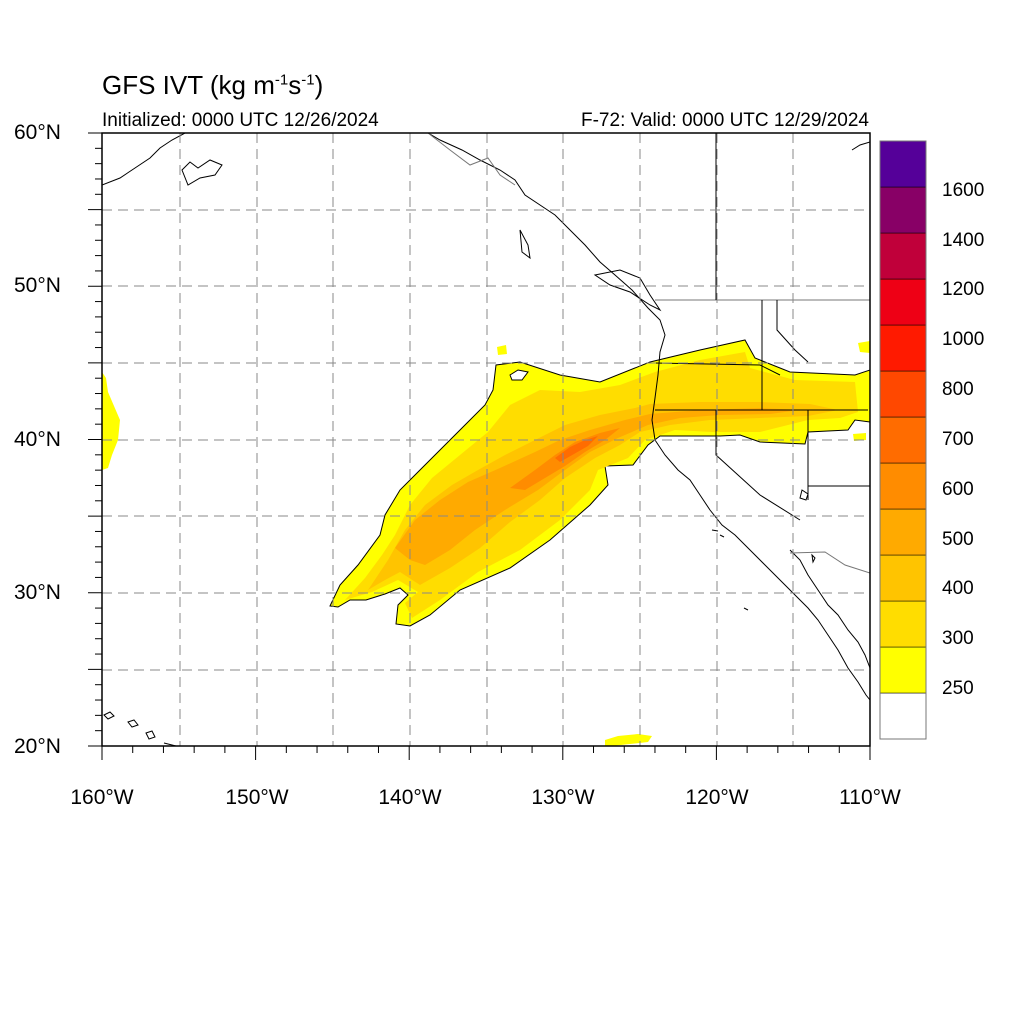 The image size is (1024, 1024). Describe the element at coordinates (813, 558) in the screenshot. I see `salton-sea` at that location.